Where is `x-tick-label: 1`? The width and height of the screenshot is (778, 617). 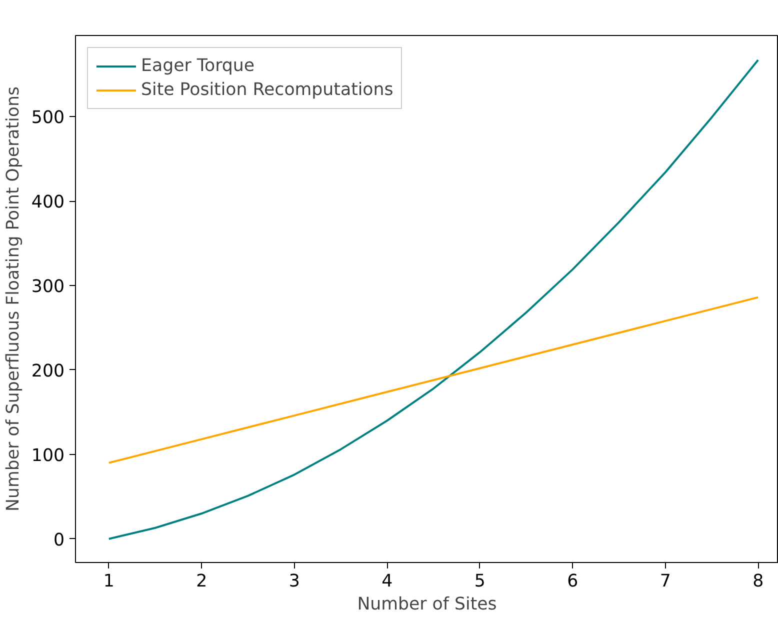
x-tick-label: 1 is located at coordinates (108, 582).